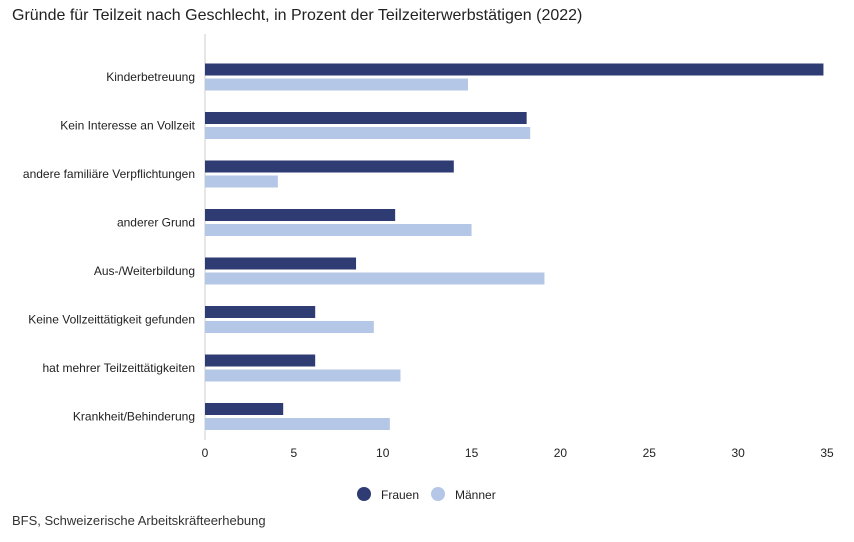  What do you see at coordinates (294, 453) in the screenshot?
I see `x-tick-label: 5` at bounding box center [294, 453].